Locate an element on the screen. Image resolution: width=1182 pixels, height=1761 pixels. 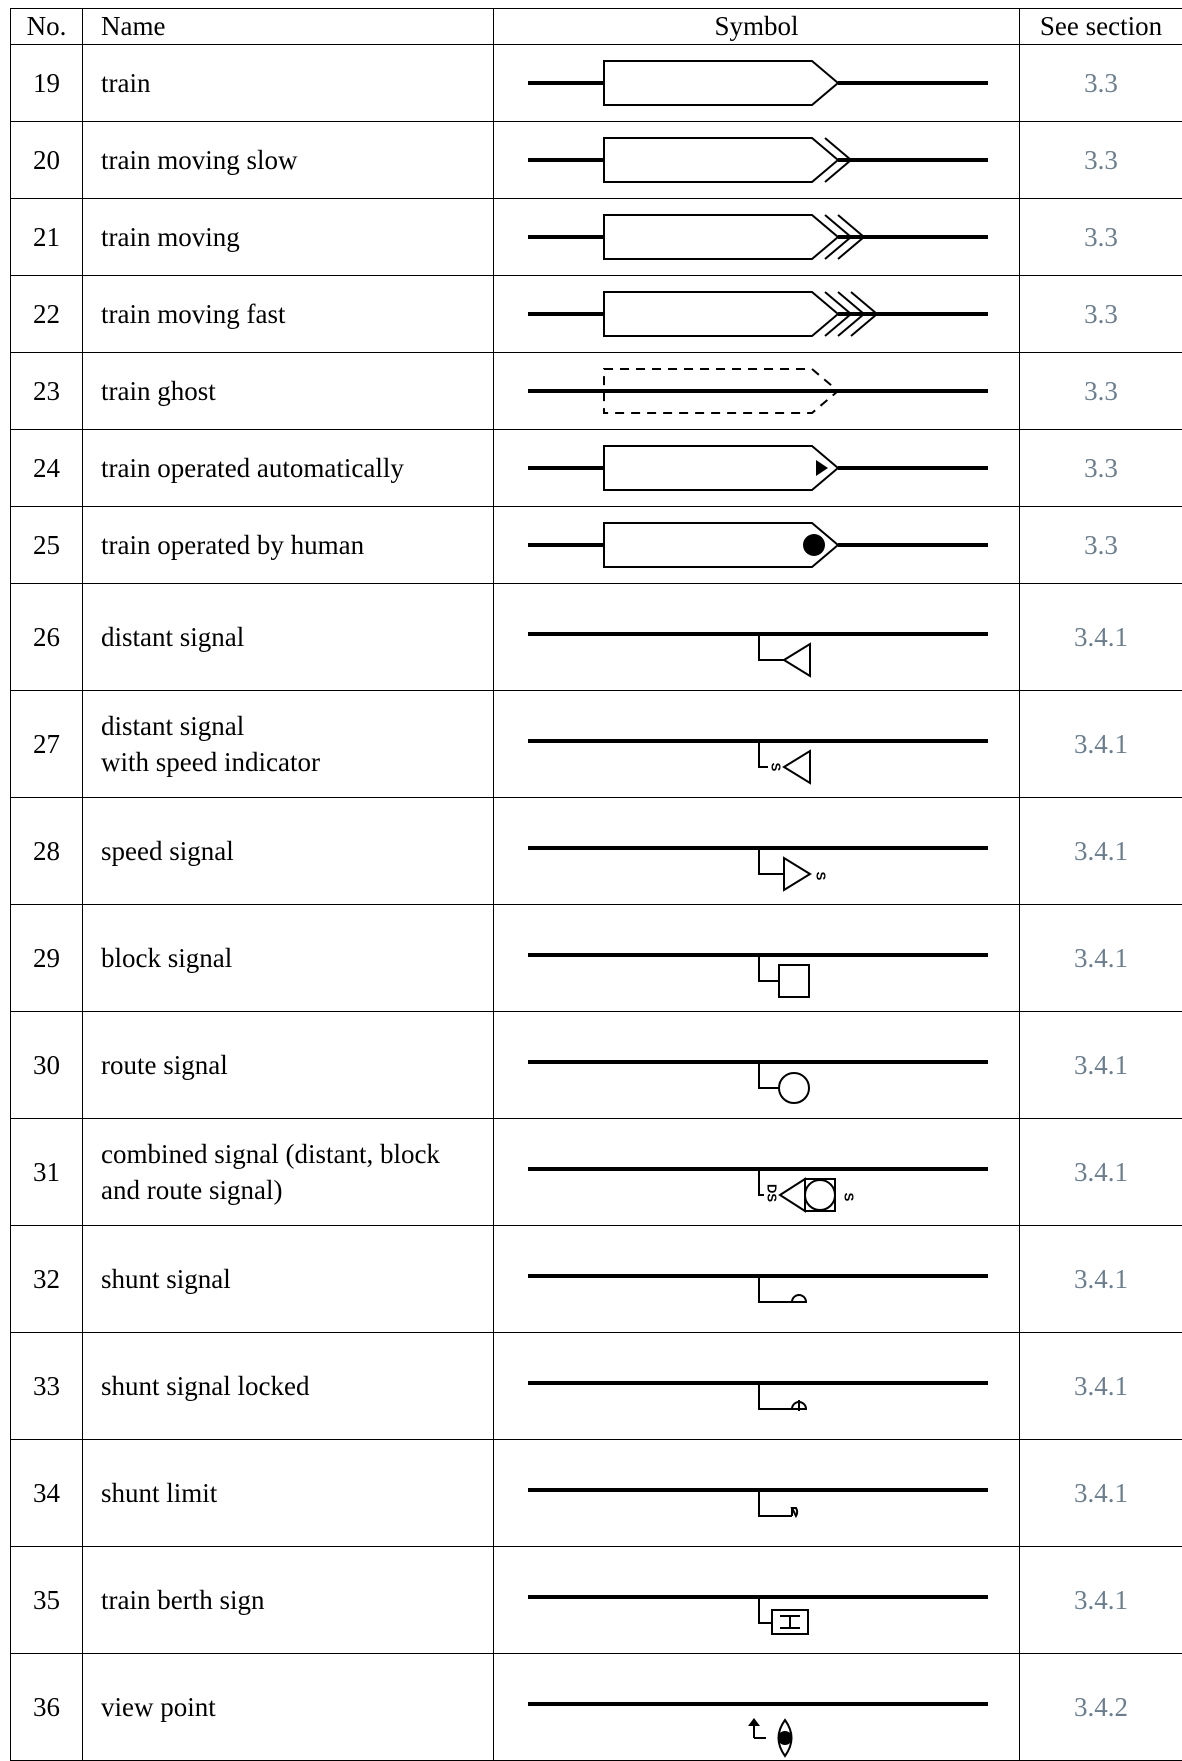
row-name-line: combined signal (distant, block is located at coordinates (297, 1154).